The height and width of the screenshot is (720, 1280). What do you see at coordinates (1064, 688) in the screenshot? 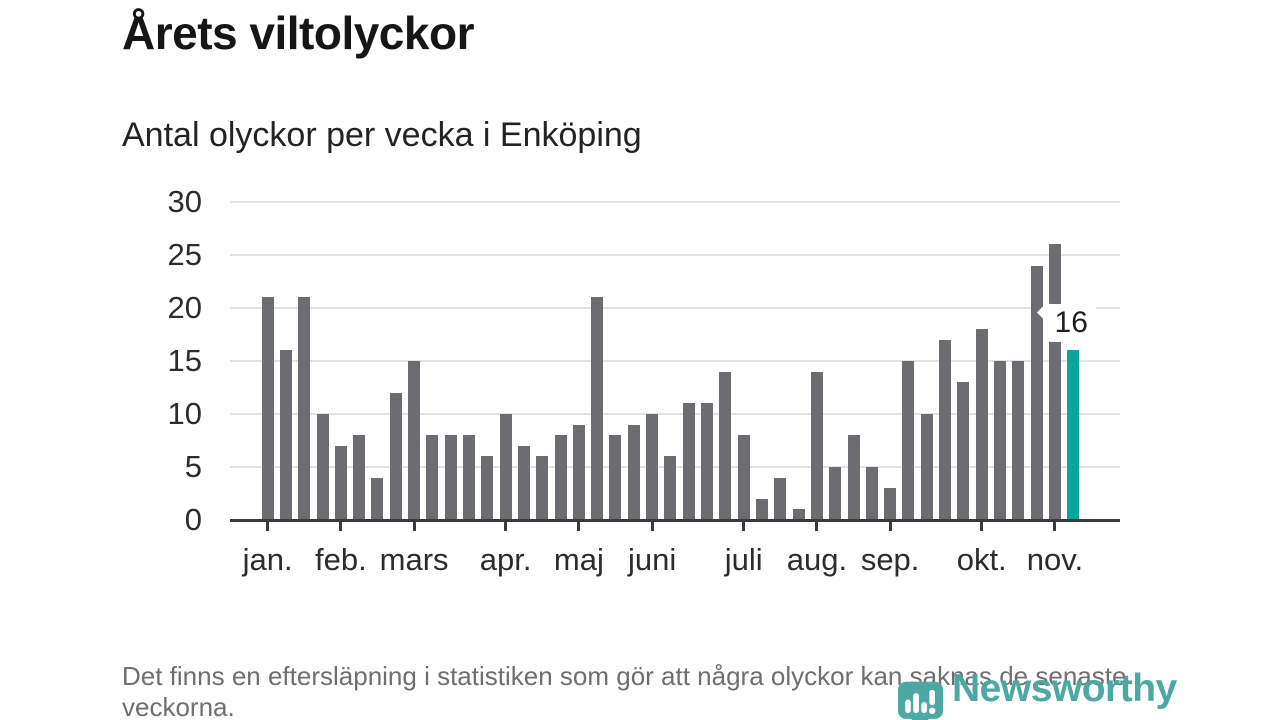
I see `newsworthy-wordmark: Newsworthy` at bounding box center [1064, 688].